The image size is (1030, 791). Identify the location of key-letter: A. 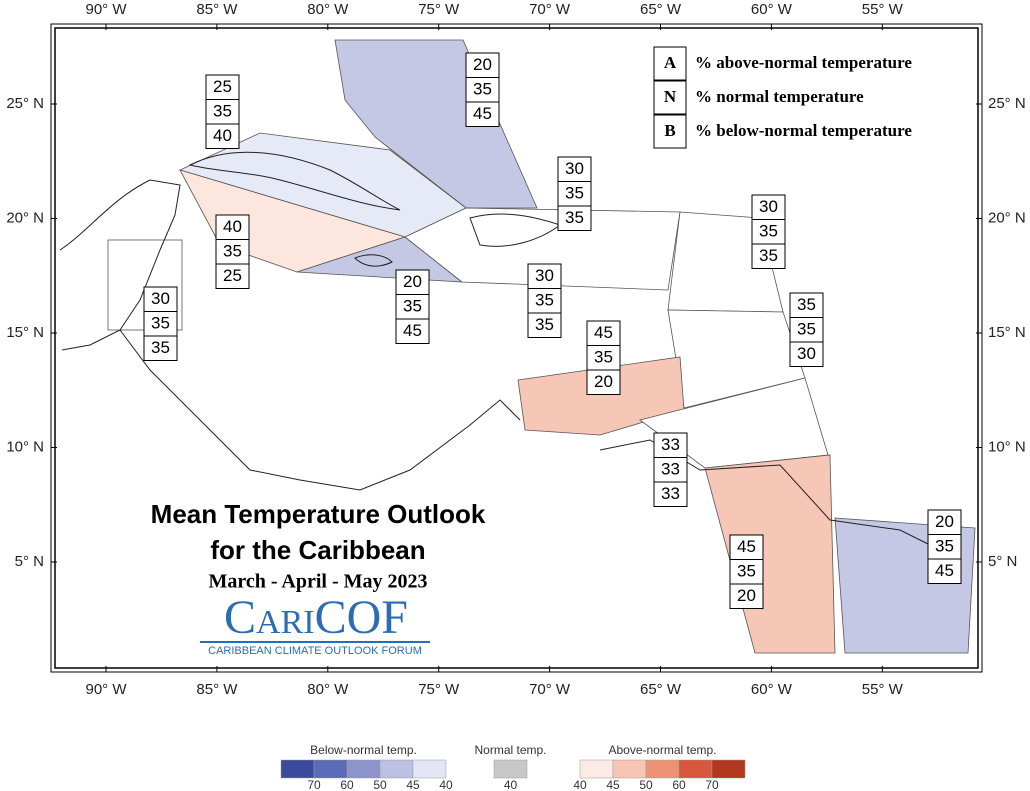
(670, 62).